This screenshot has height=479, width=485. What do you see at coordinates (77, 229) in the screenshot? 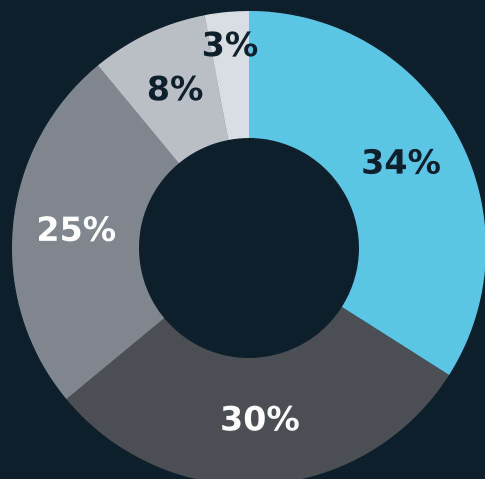
I see `data-label: 25%` at bounding box center [77, 229].